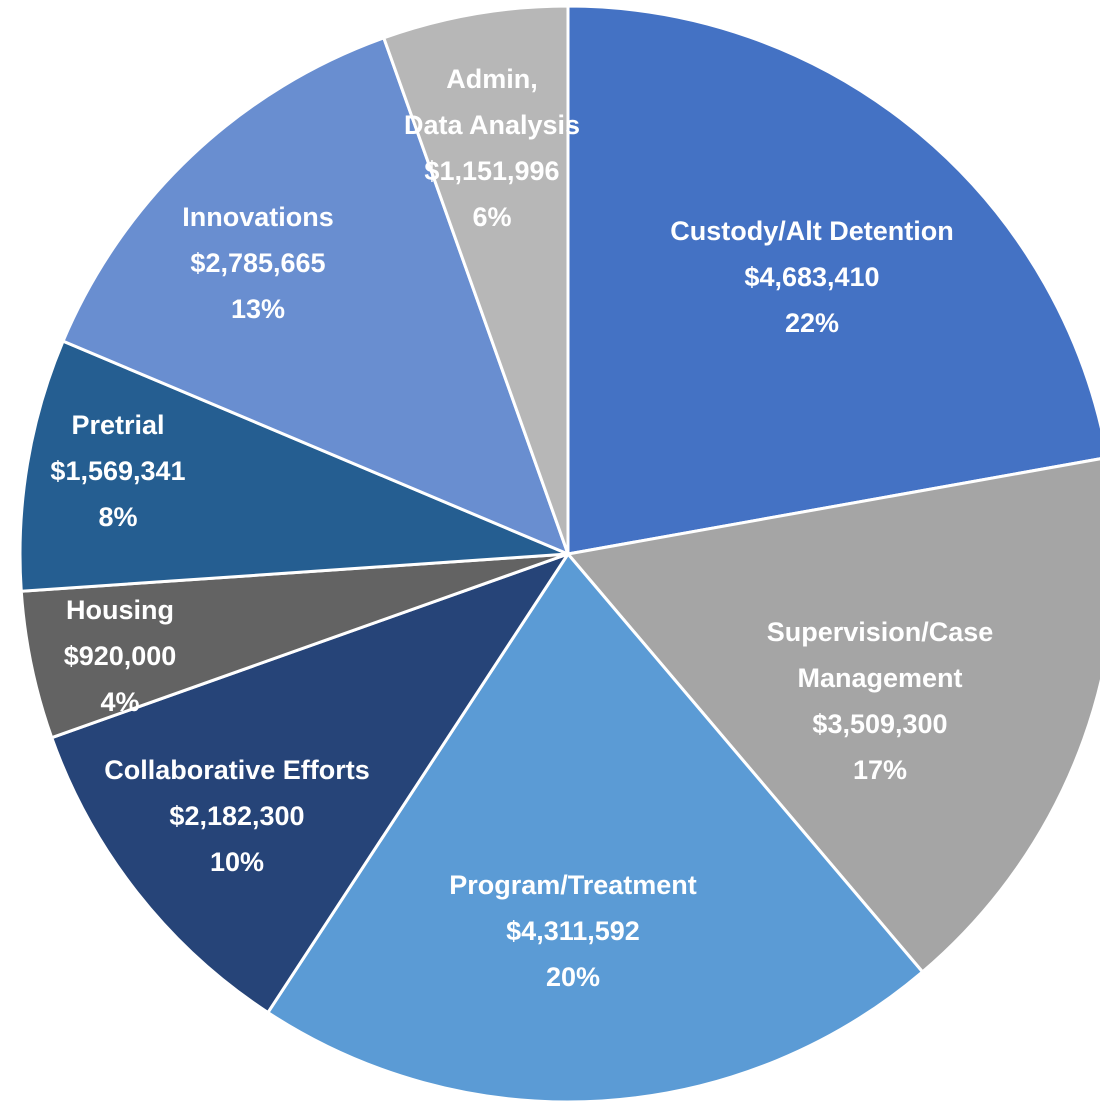 Image resolution: width=1100 pixels, height=1104 pixels. I want to click on slice-label: Custody/Alt Detention $4,683,410 22%, so click(812, 277).